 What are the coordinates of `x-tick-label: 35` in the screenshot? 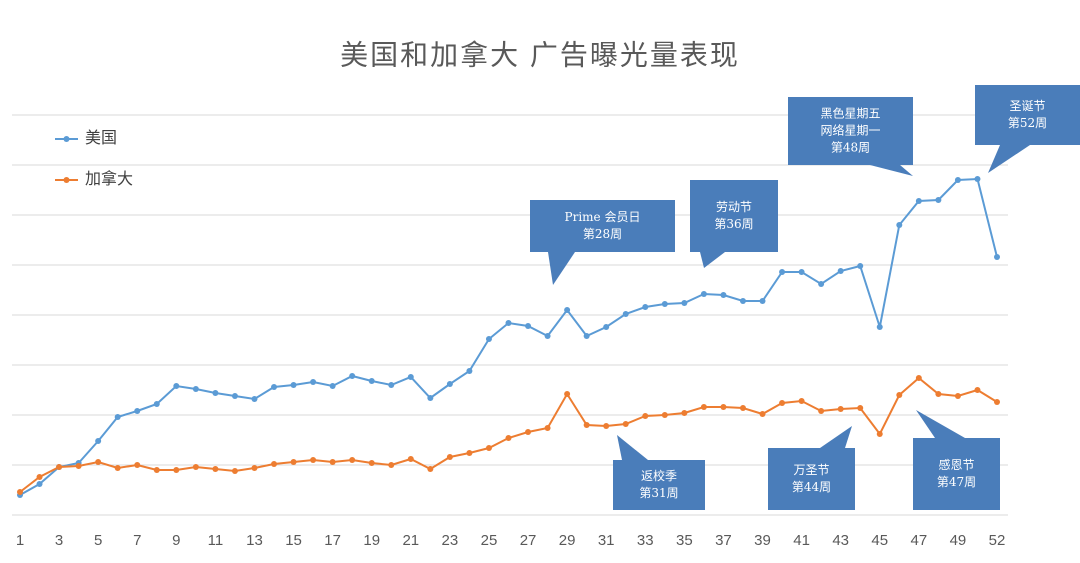 It's located at (684, 540).